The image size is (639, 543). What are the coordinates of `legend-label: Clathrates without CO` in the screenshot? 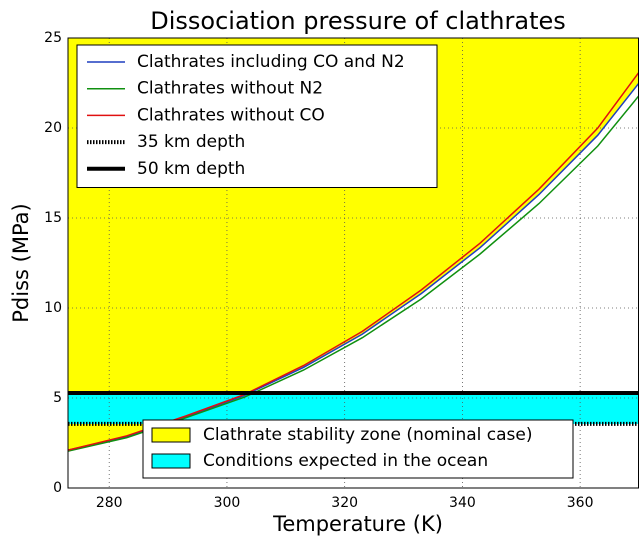 It's located at (231, 115).